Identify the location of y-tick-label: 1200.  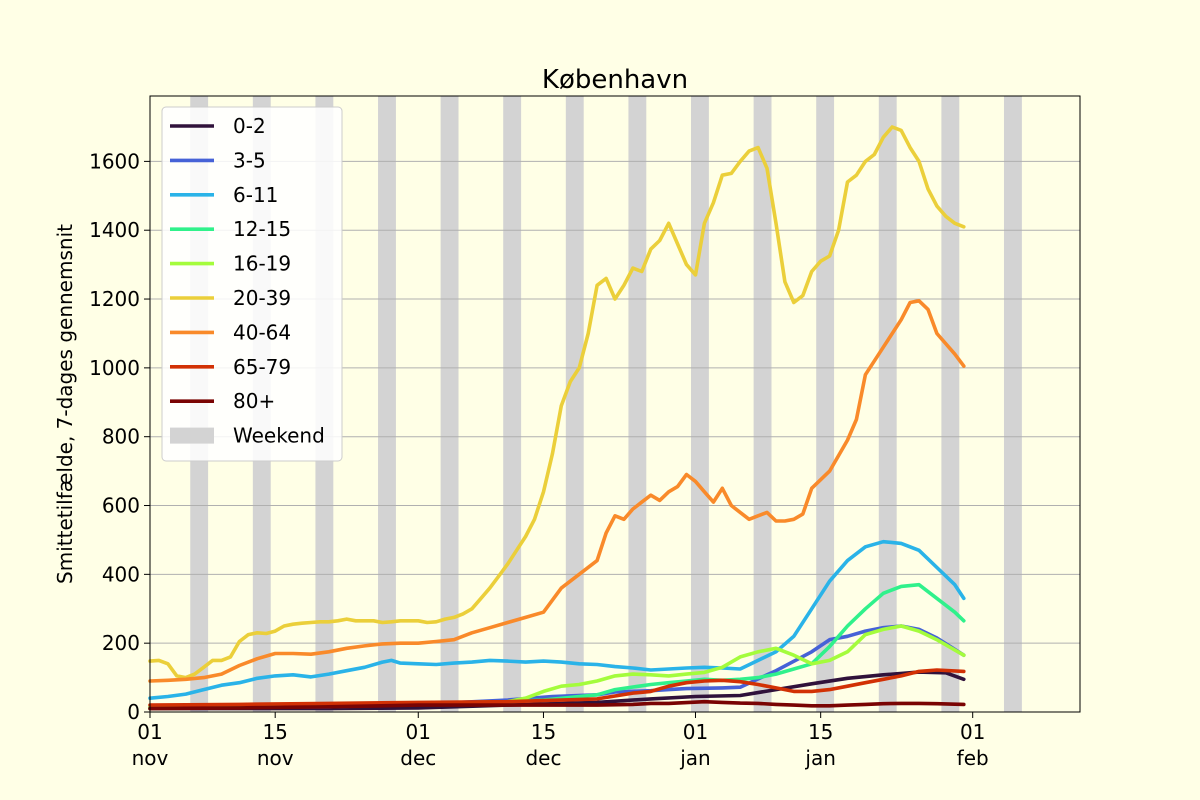
(114, 299).